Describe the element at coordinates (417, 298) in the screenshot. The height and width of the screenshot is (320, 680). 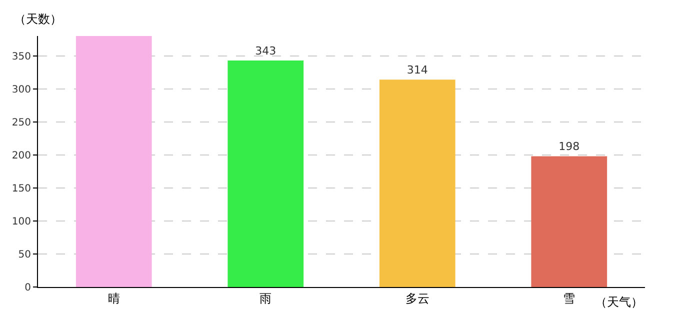
I see `x-tick-label: 多云` at that location.